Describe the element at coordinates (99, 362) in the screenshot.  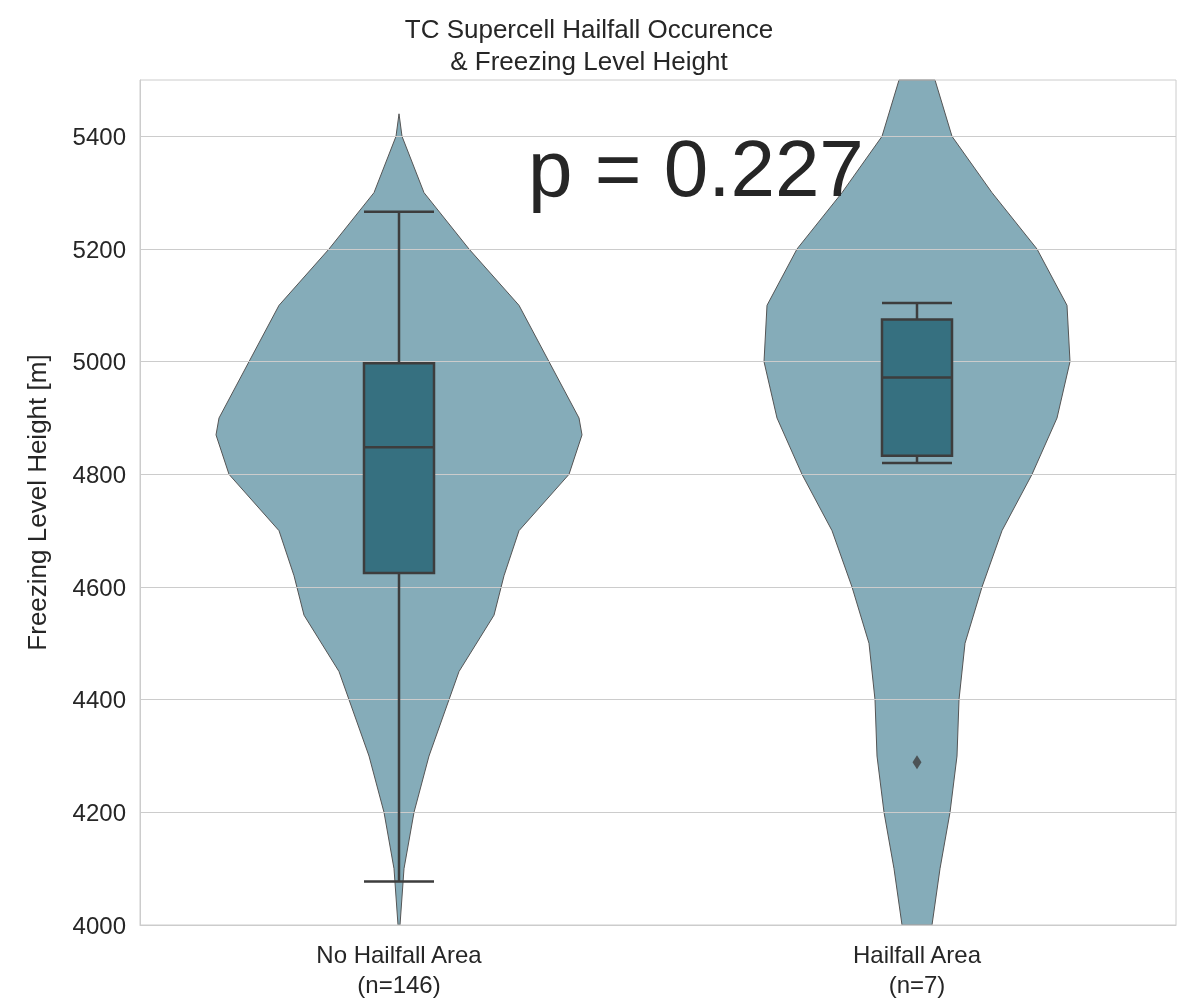
I see `y-tick-label: 5000` at that location.